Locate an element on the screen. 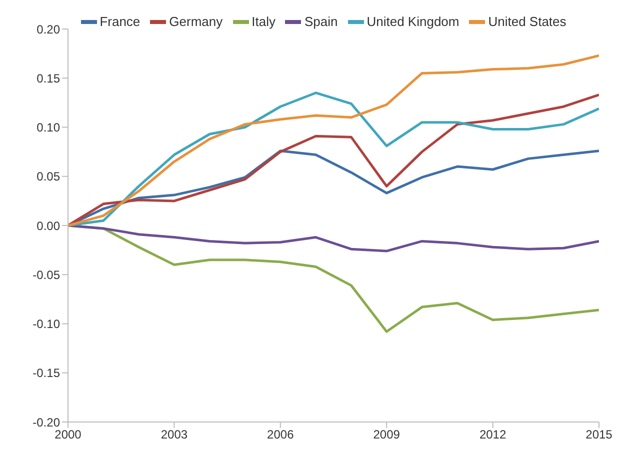 This screenshot has width=629, height=464. y-tick-label: -0.10 is located at coordinates (46, 324).